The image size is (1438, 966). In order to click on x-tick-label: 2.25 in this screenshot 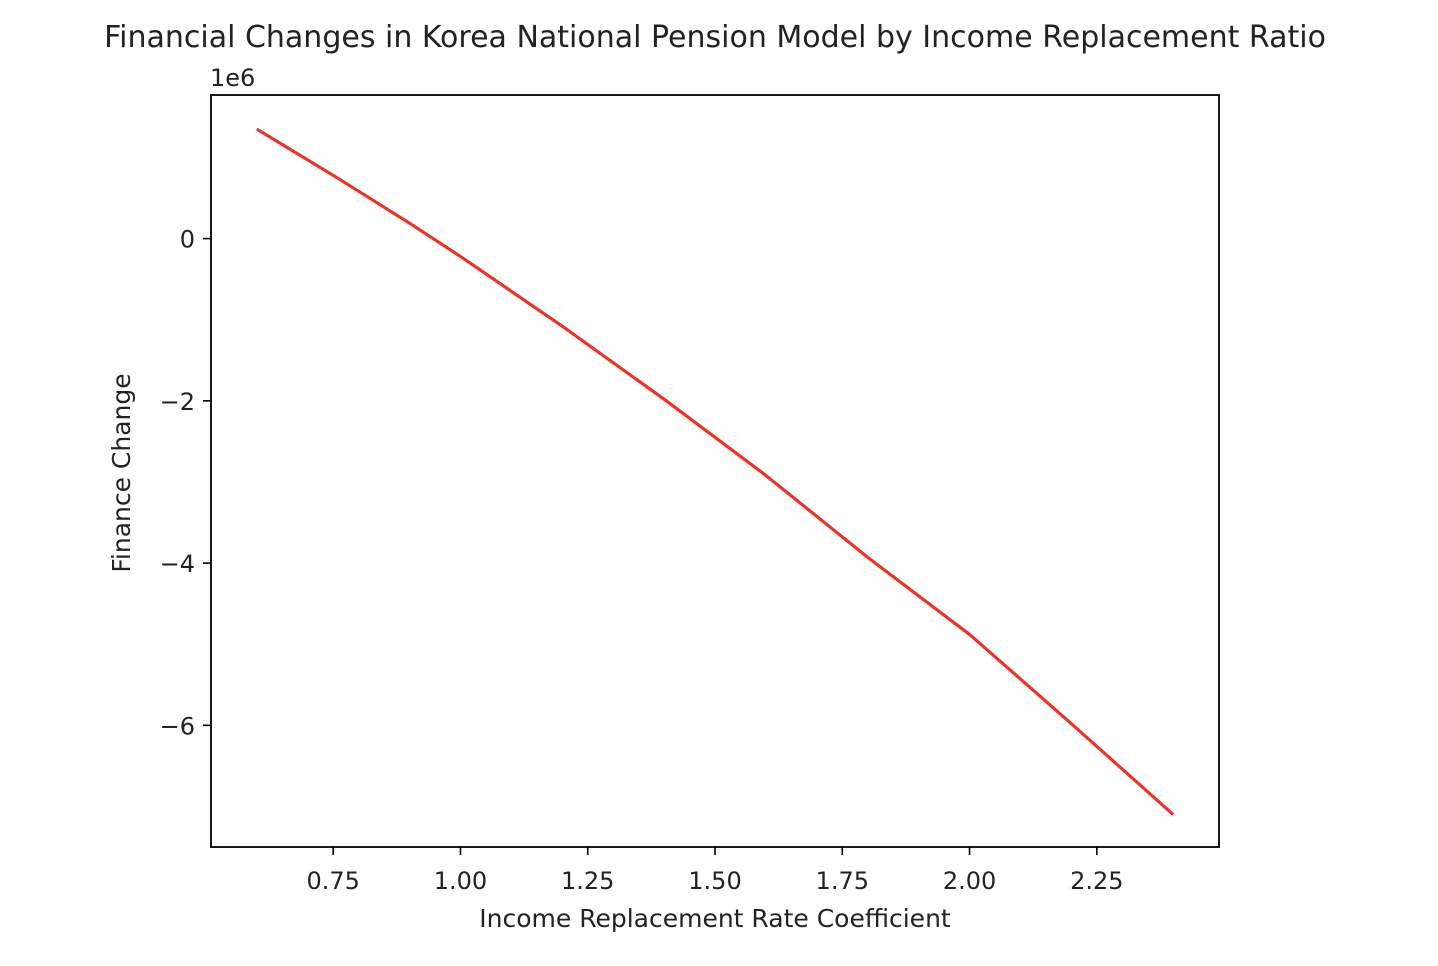, I will do `click(1096, 881)`.